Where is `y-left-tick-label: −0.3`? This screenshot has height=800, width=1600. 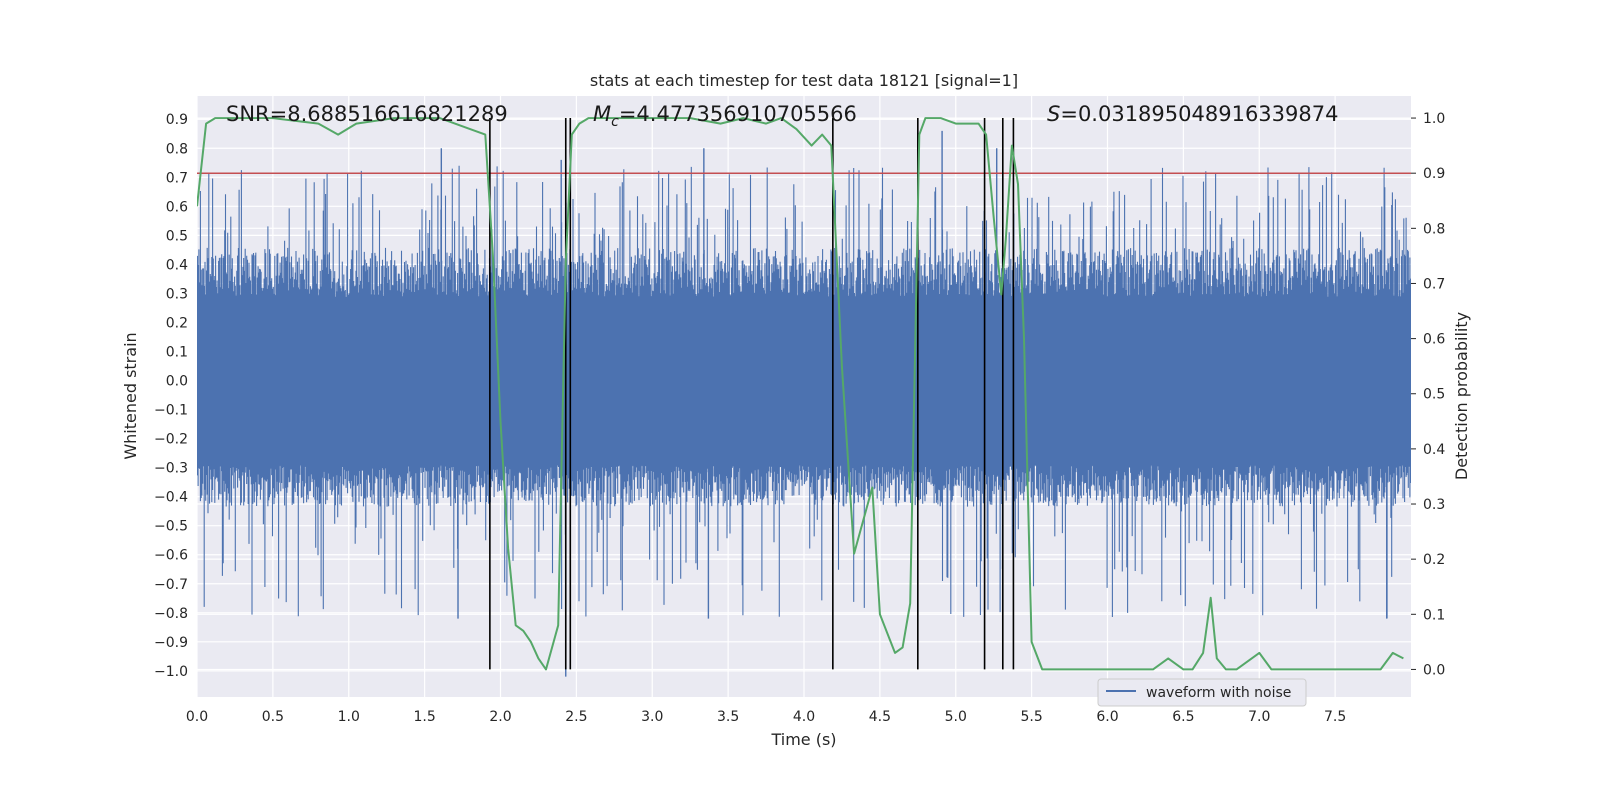
y-left-tick-label: −0.3 is located at coordinates (171, 469).